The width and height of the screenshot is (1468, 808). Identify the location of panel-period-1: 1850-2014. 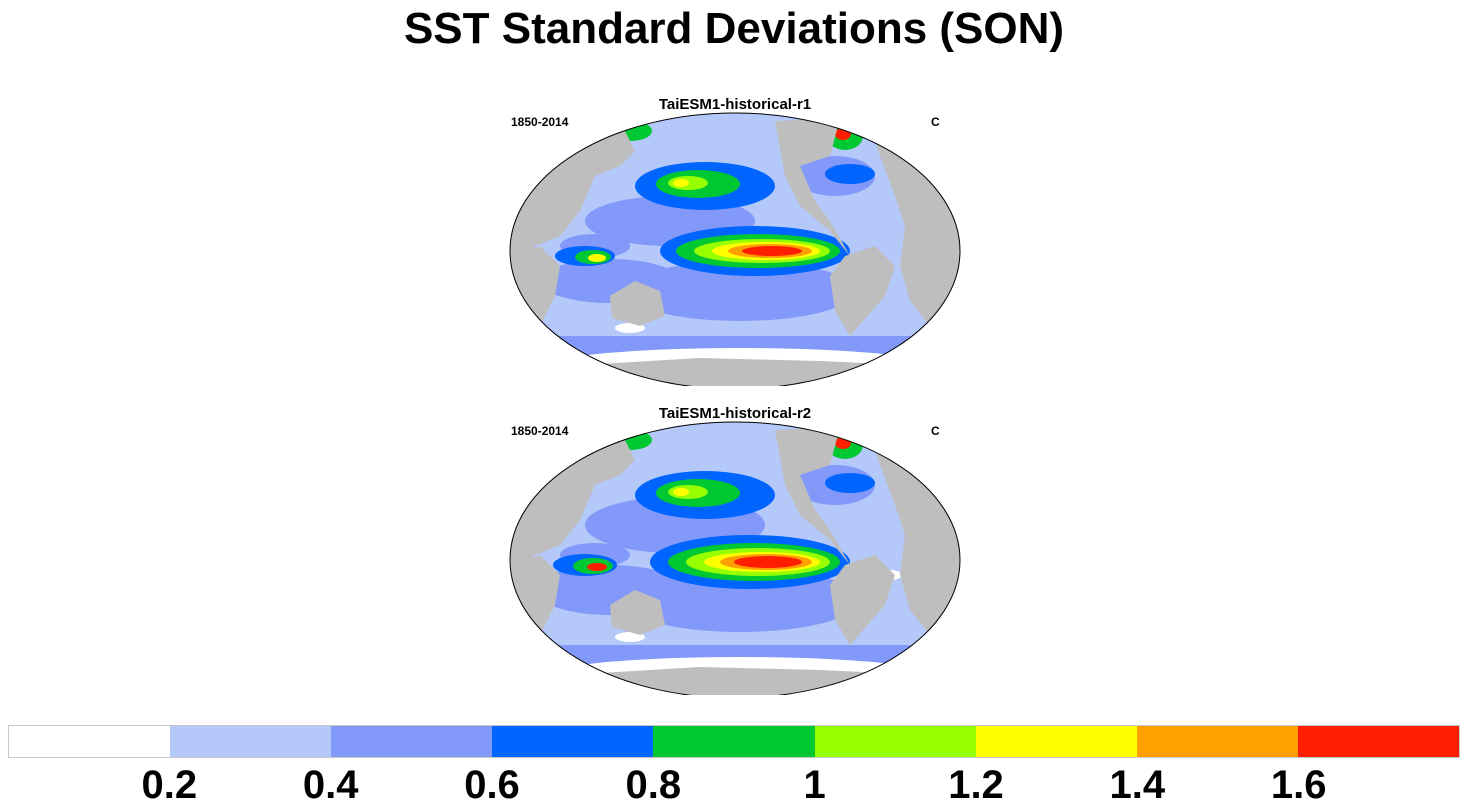
(540, 122).